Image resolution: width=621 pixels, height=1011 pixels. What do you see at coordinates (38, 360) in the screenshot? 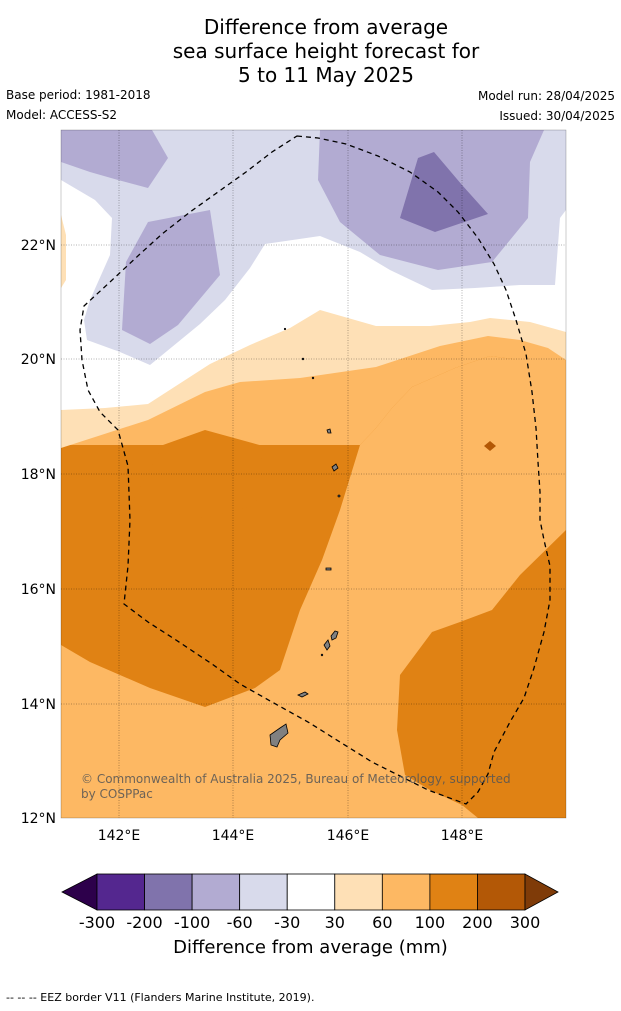
I see `lat-tick-label: 20°N` at bounding box center [38, 360].